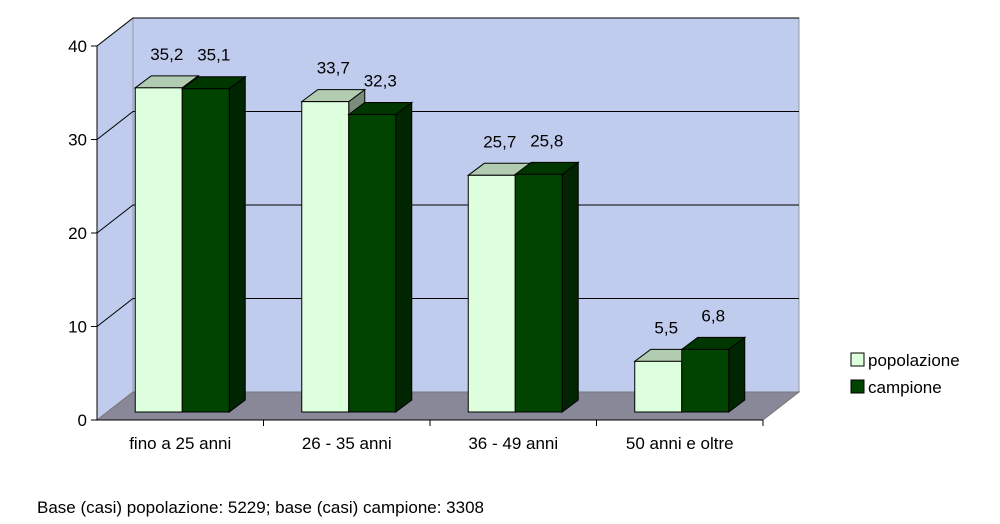 Image resolution: width=1000 pixels, height=524 pixels. Describe the element at coordinates (82, 420) in the screenshot. I see `y-tick-label: 0` at that location.